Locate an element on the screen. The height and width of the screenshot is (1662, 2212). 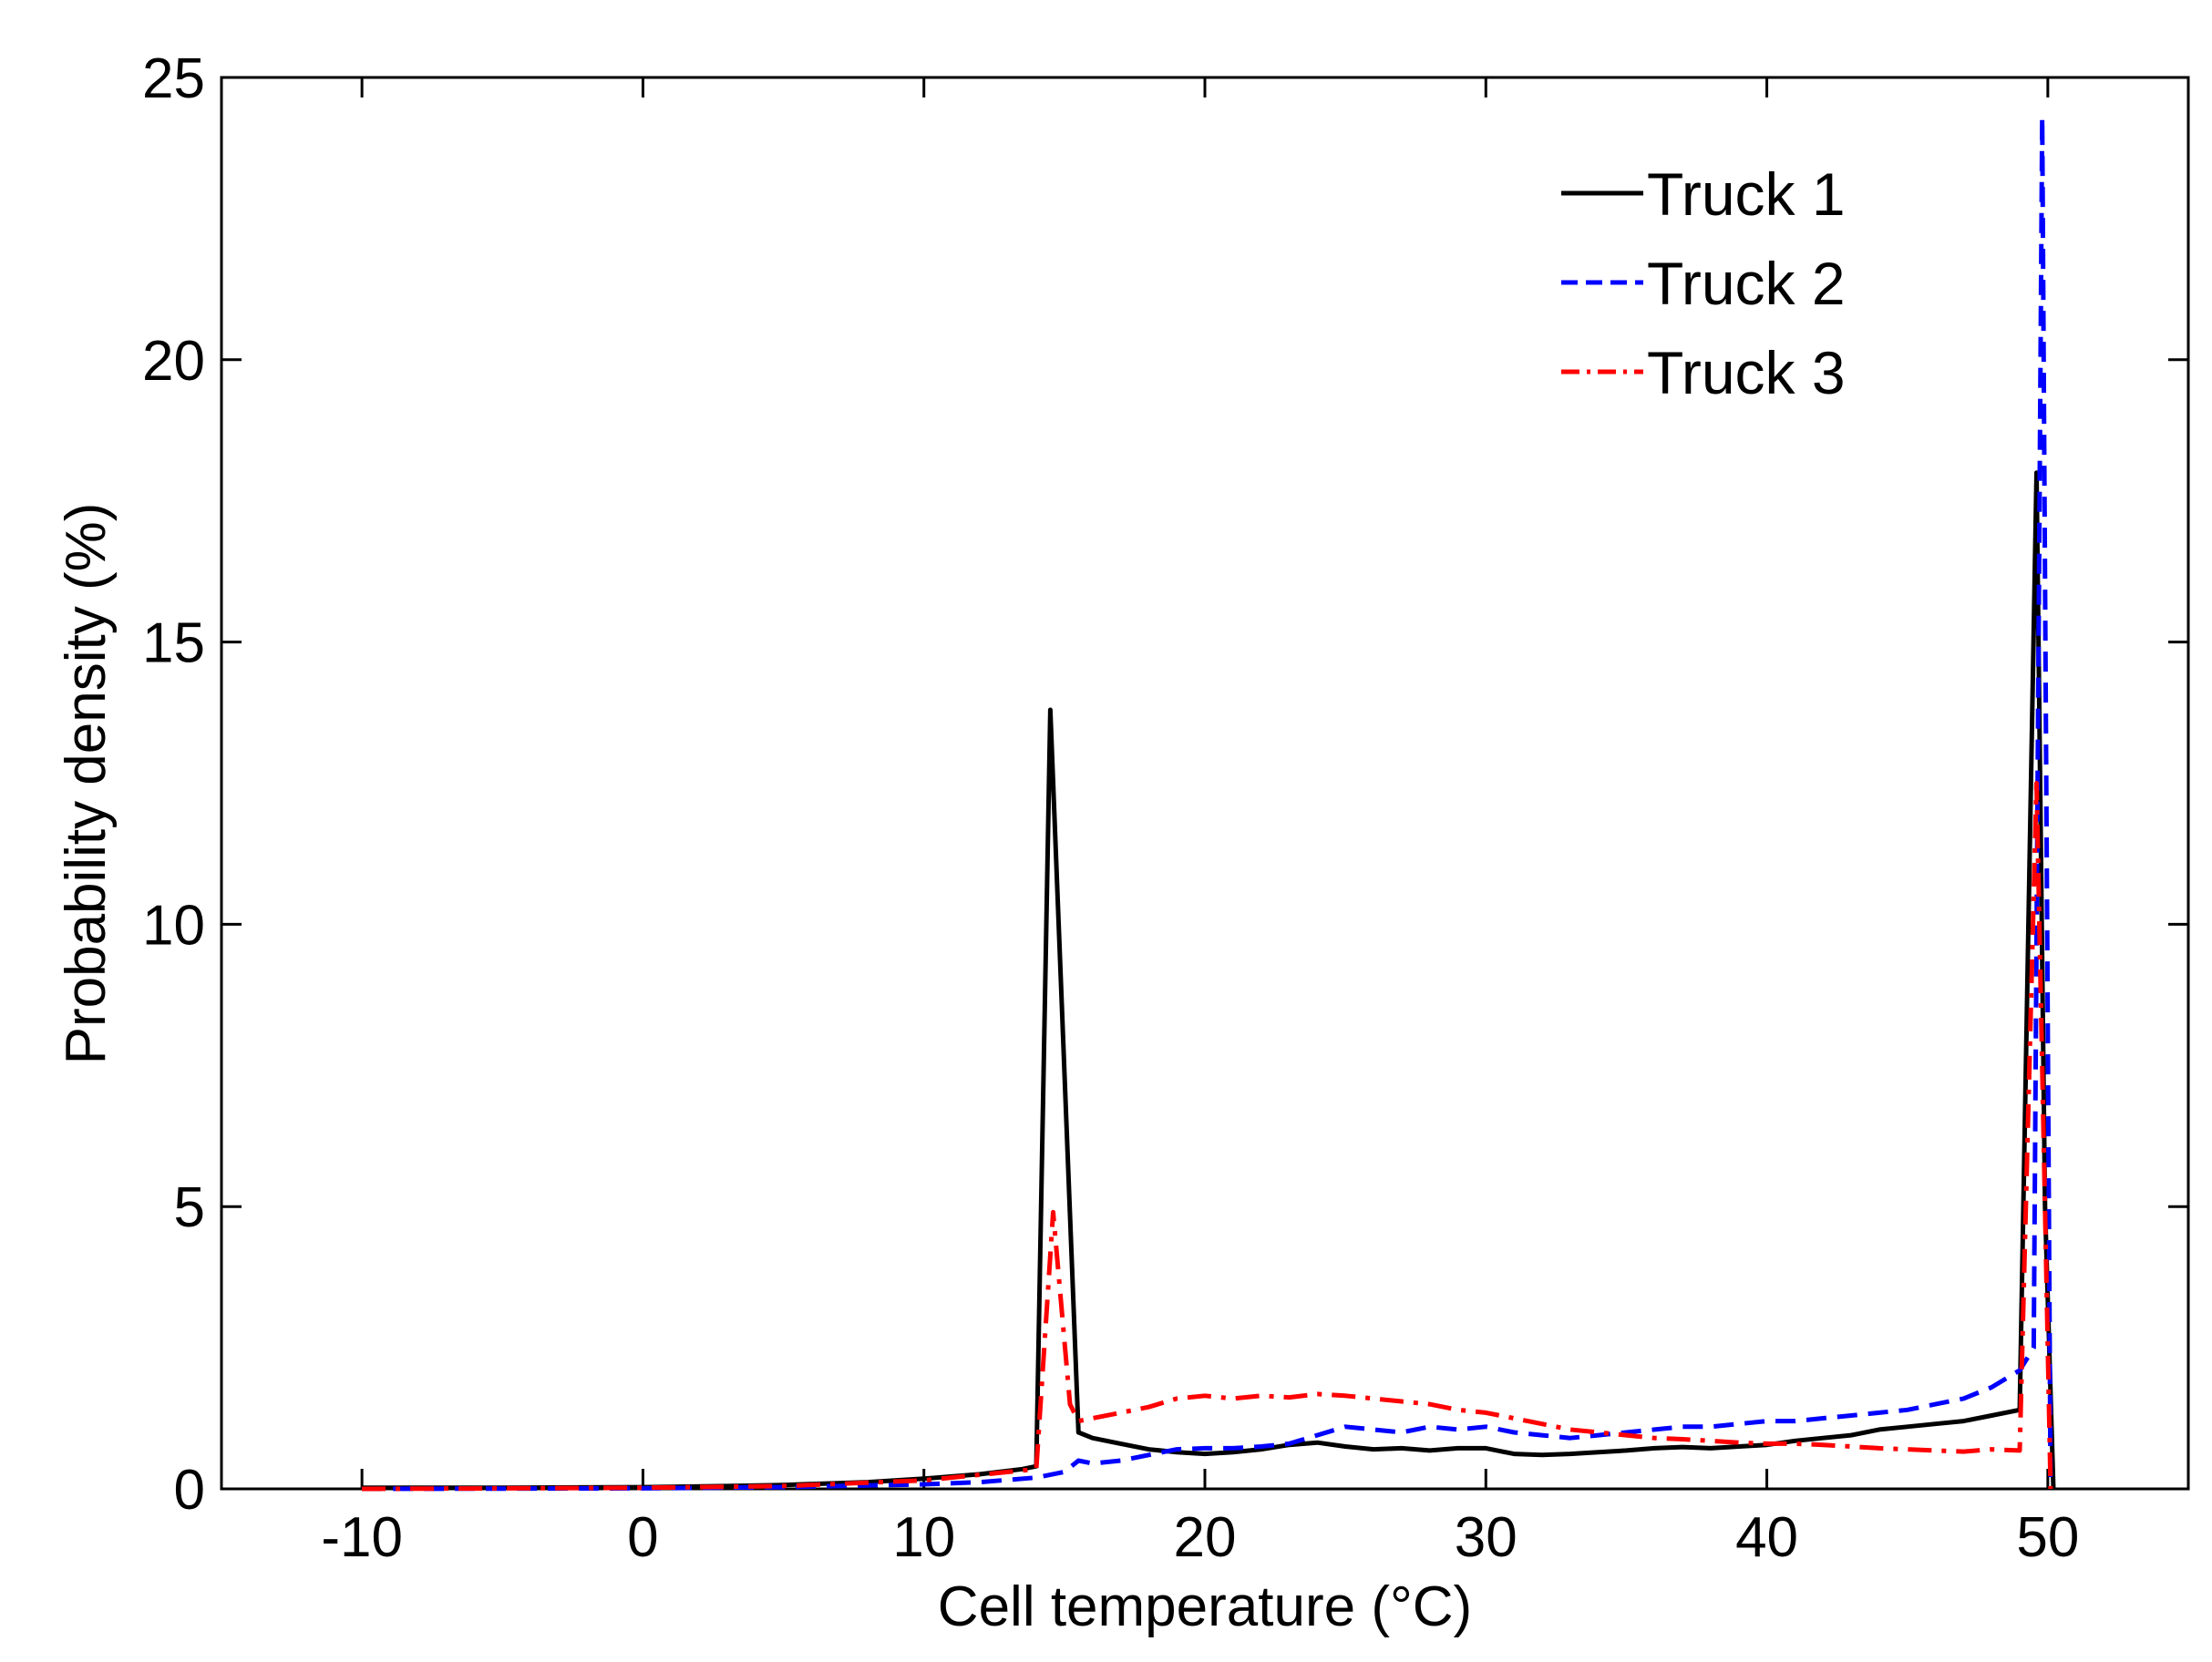
x-tick-label: 30 is located at coordinates (1486, 1537).